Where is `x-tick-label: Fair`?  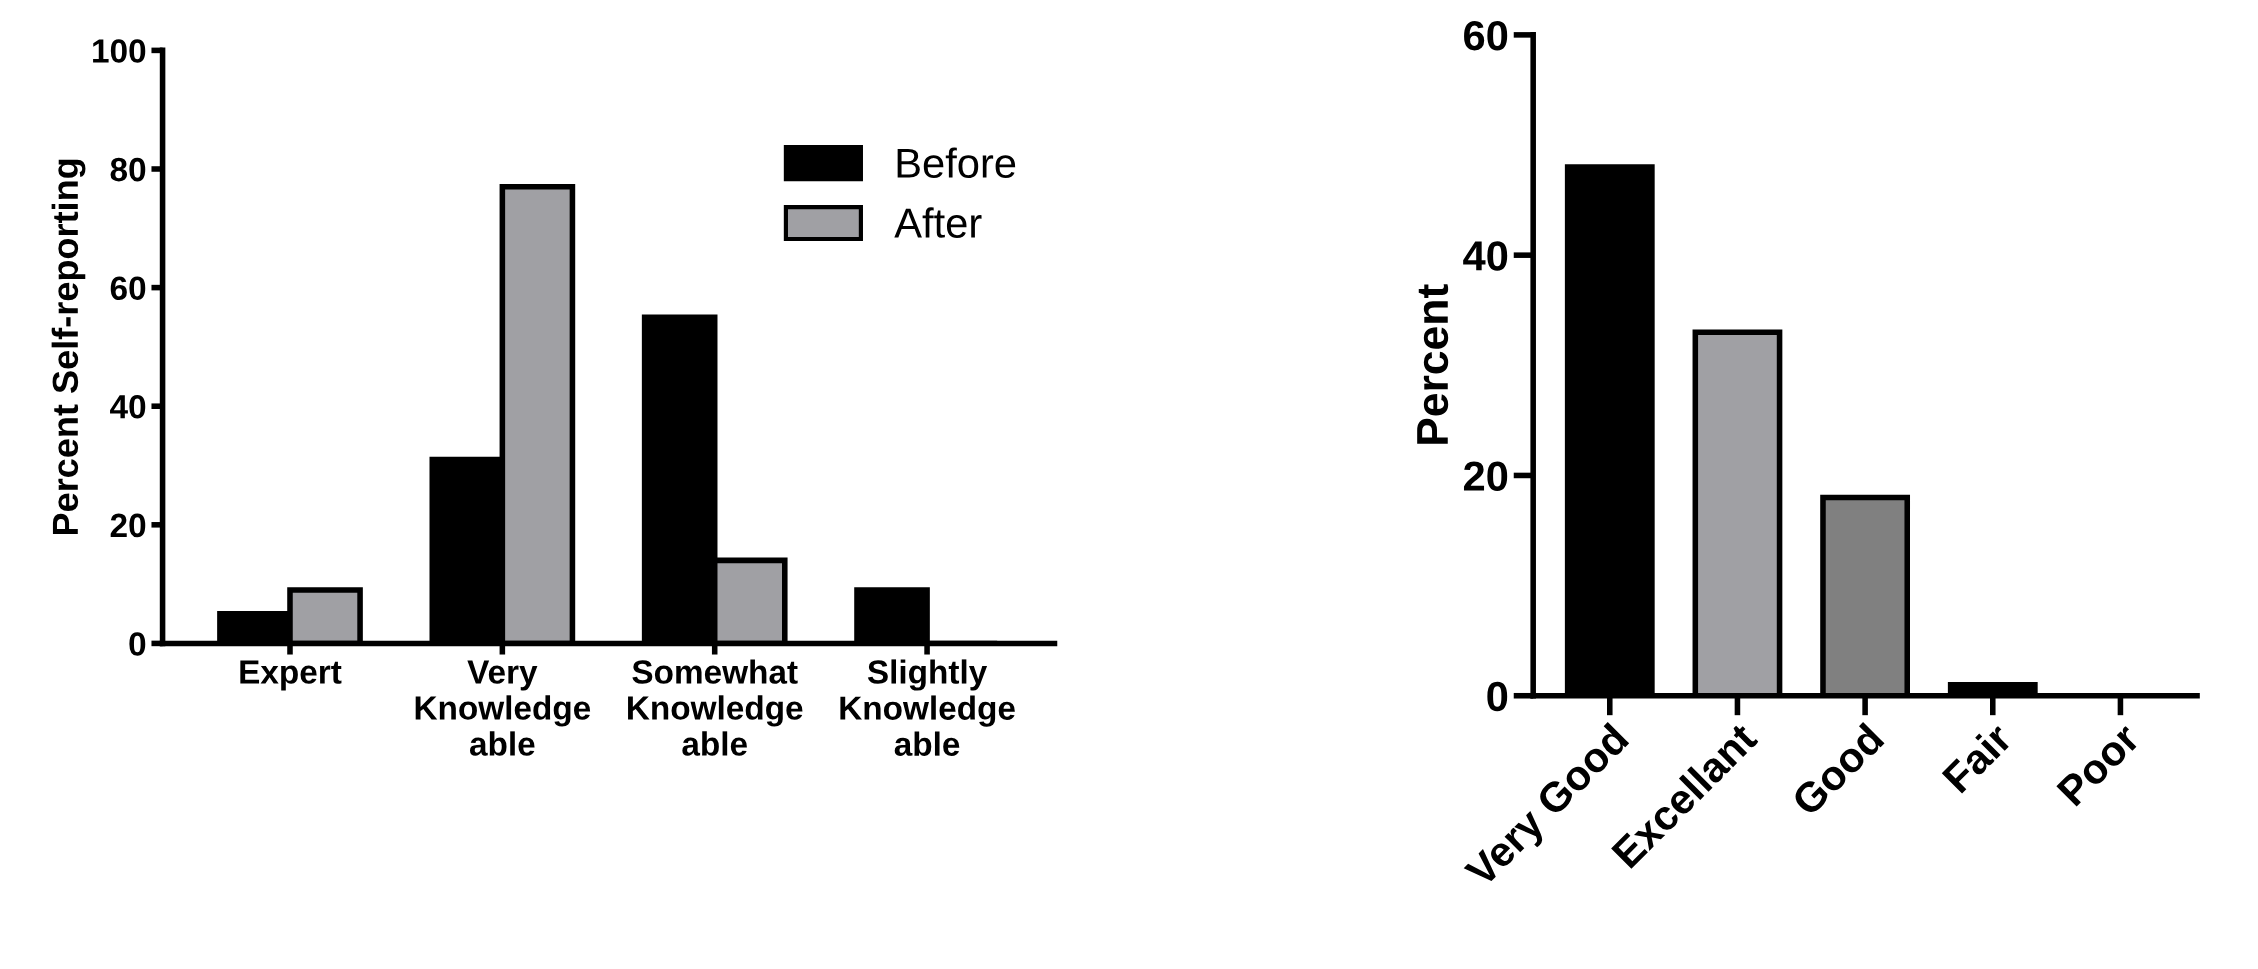
x-tick-label: Fair is located at coordinates (1977, 757).